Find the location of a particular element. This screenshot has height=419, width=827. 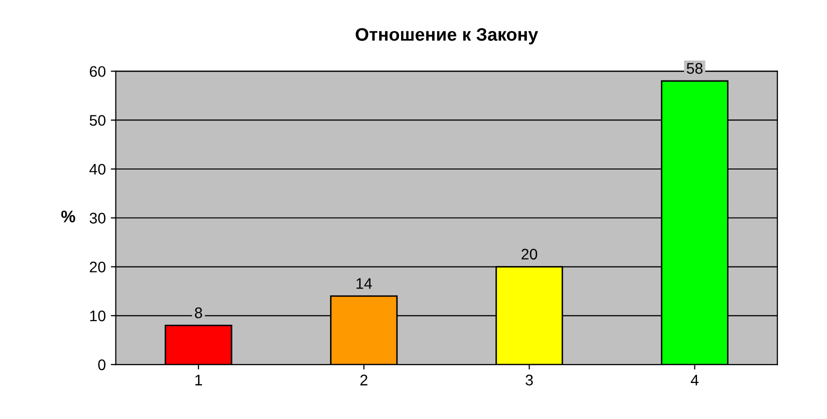

chart-title: Отношение к Закону is located at coordinates (447, 36).